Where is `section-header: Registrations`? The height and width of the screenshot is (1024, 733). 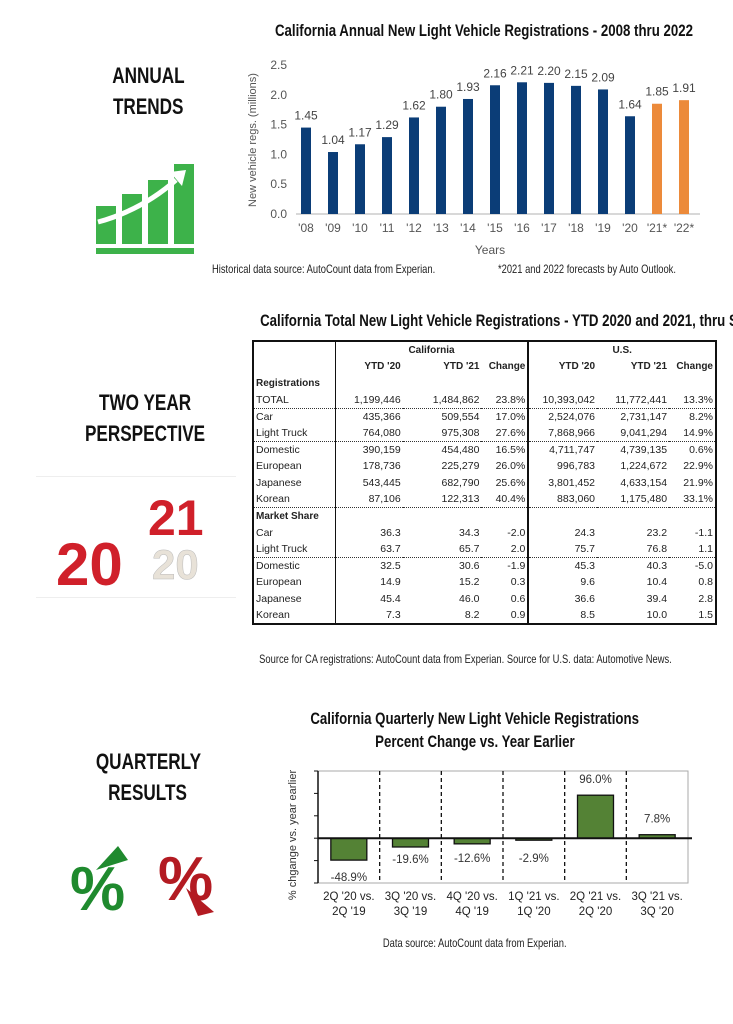
section-header: Registrations is located at coordinates (484, 383).